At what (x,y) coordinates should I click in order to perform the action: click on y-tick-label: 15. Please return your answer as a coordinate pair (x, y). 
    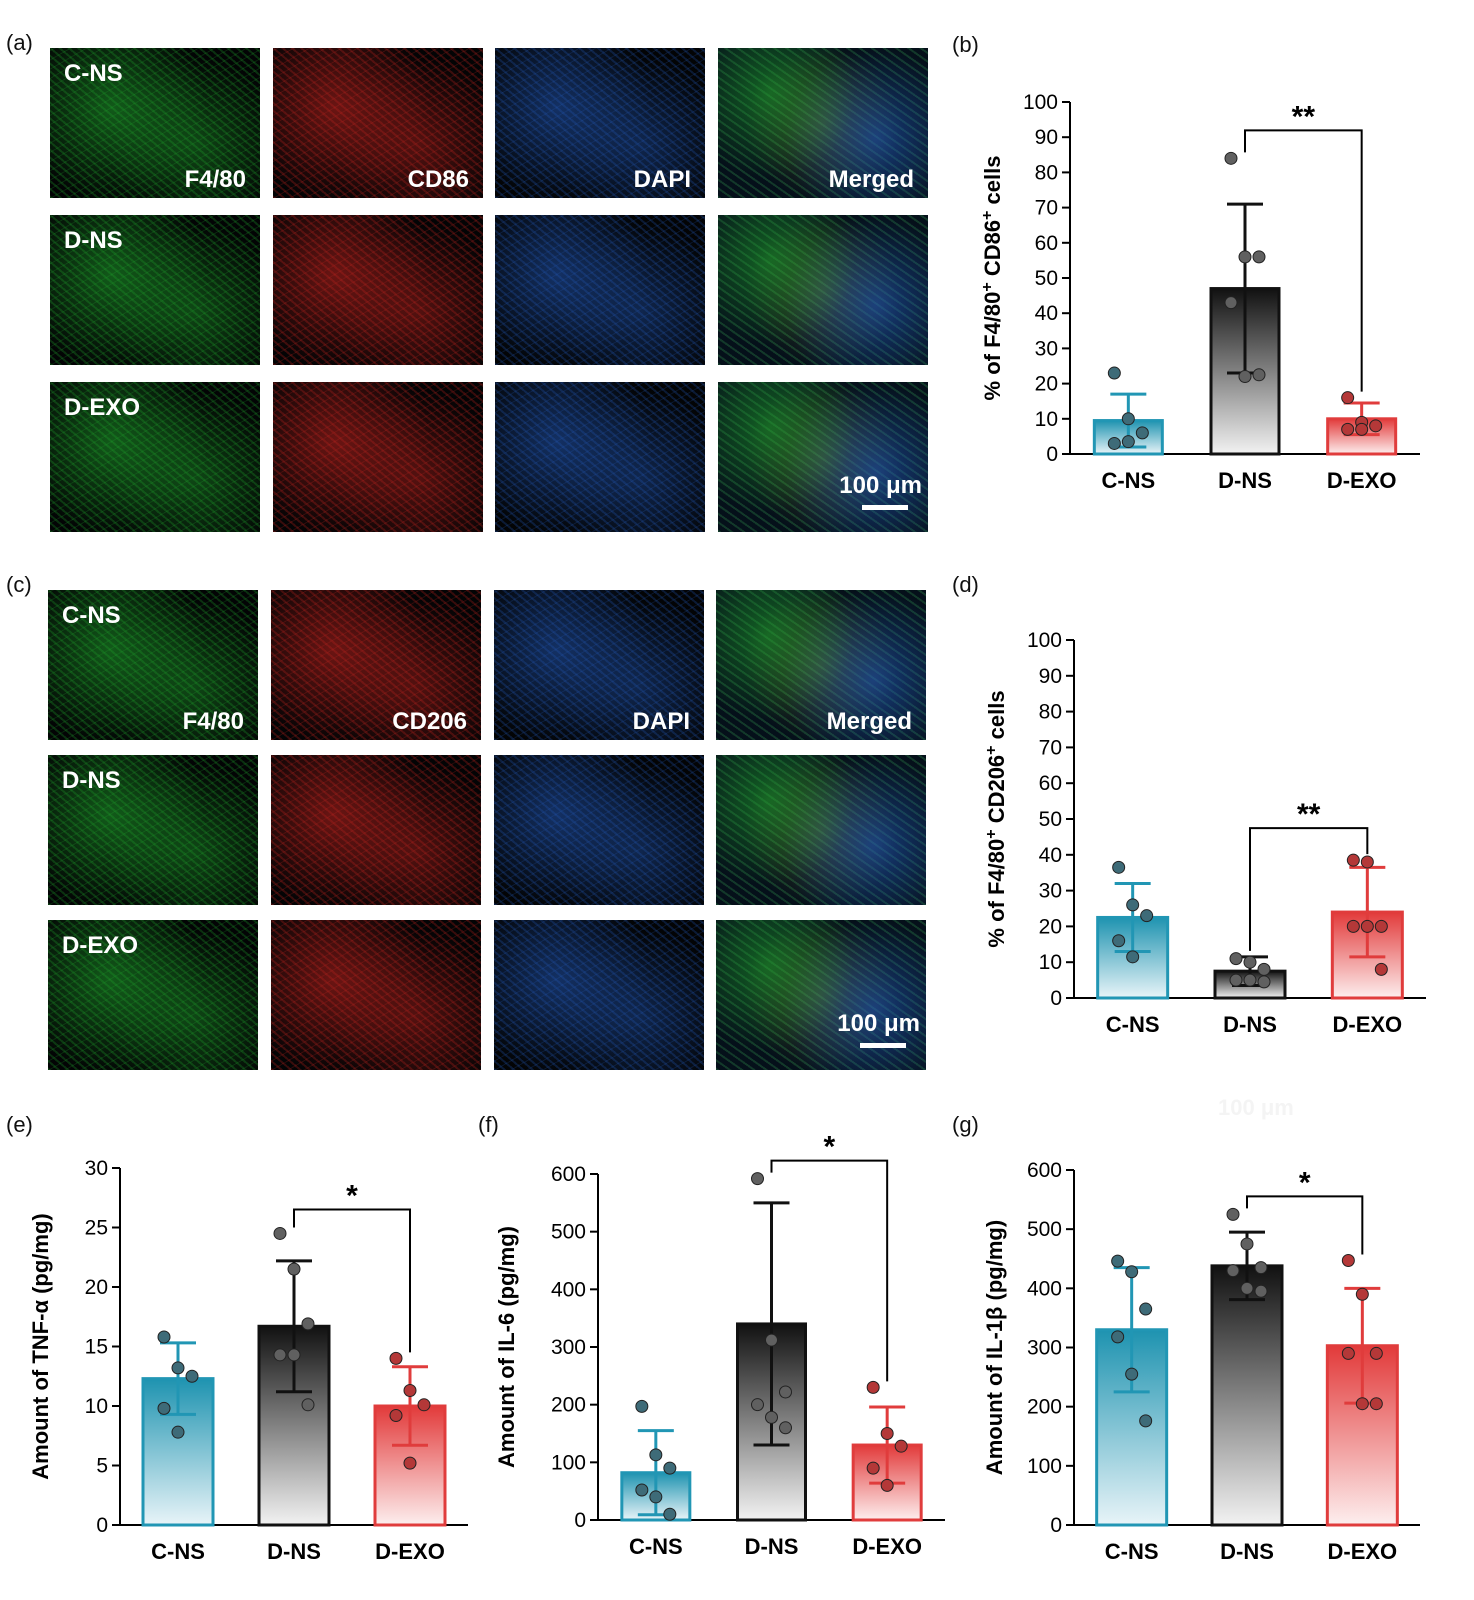
    Looking at the image, I should click on (96, 1347).